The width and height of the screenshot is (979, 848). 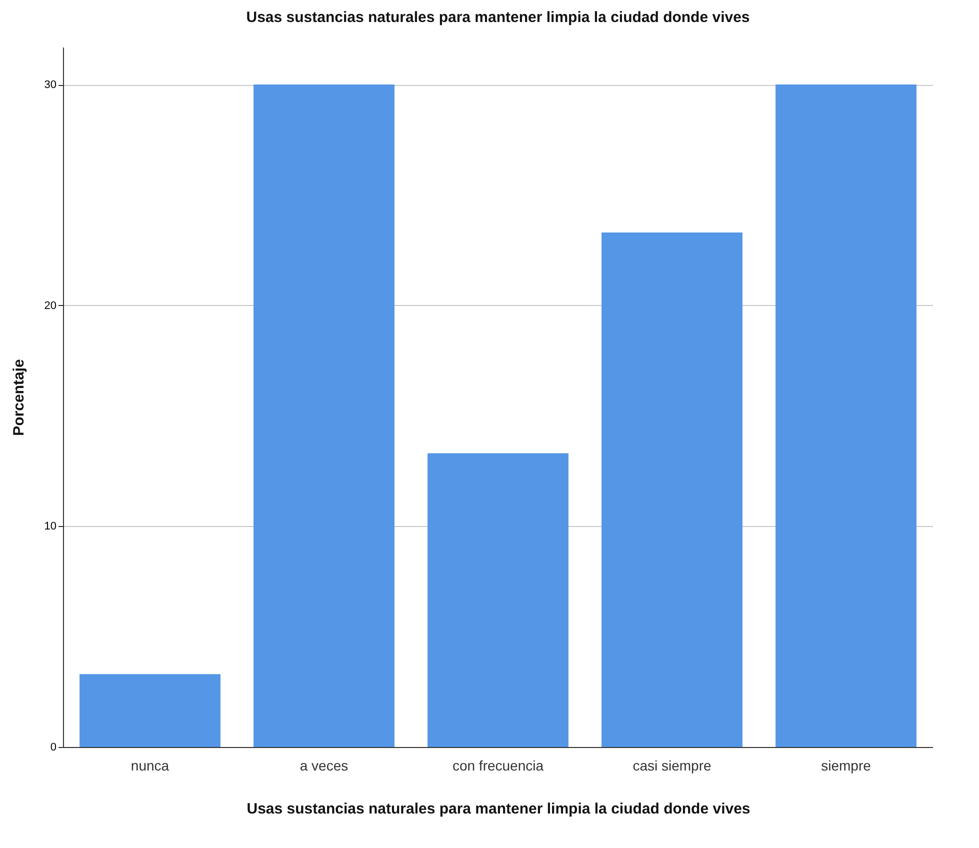 What do you see at coordinates (672, 766) in the screenshot?
I see `x-tick-label: casi siempre` at bounding box center [672, 766].